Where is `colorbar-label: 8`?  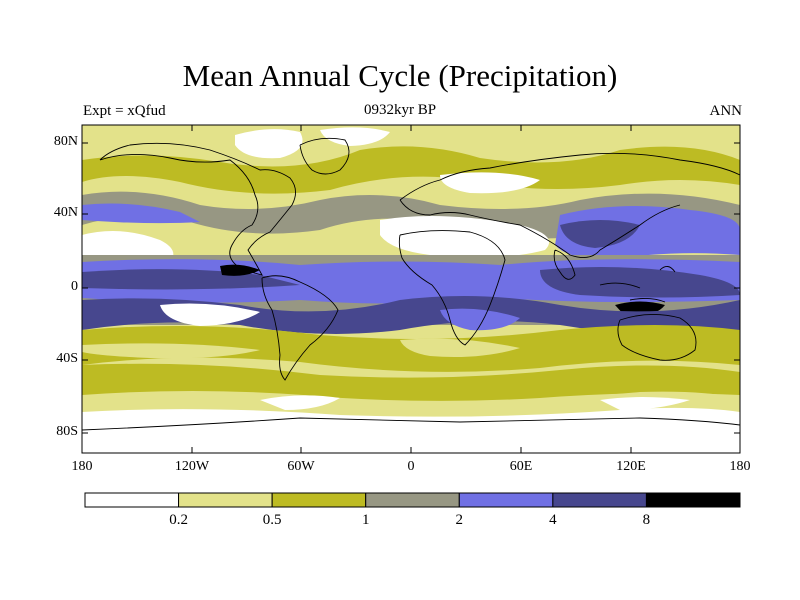 colorbar-label: 8 is located at coordinates (646, 520).